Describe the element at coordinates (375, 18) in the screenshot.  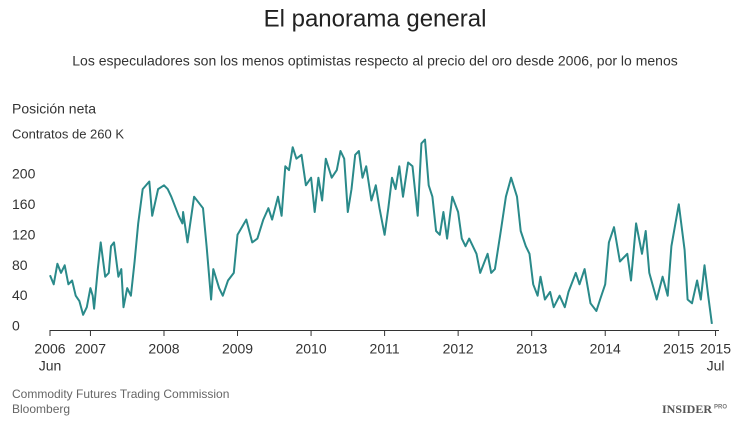
I see `chart-title: El panorama general` at that location.